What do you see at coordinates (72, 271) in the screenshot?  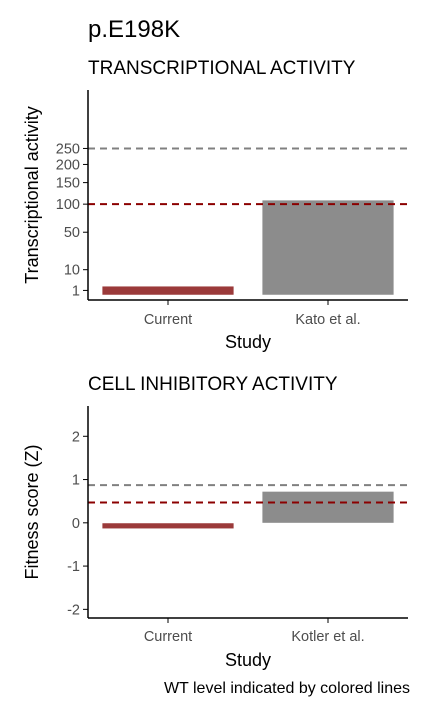 I see `y-tick-label: 10` at bounding box center [72, 271].